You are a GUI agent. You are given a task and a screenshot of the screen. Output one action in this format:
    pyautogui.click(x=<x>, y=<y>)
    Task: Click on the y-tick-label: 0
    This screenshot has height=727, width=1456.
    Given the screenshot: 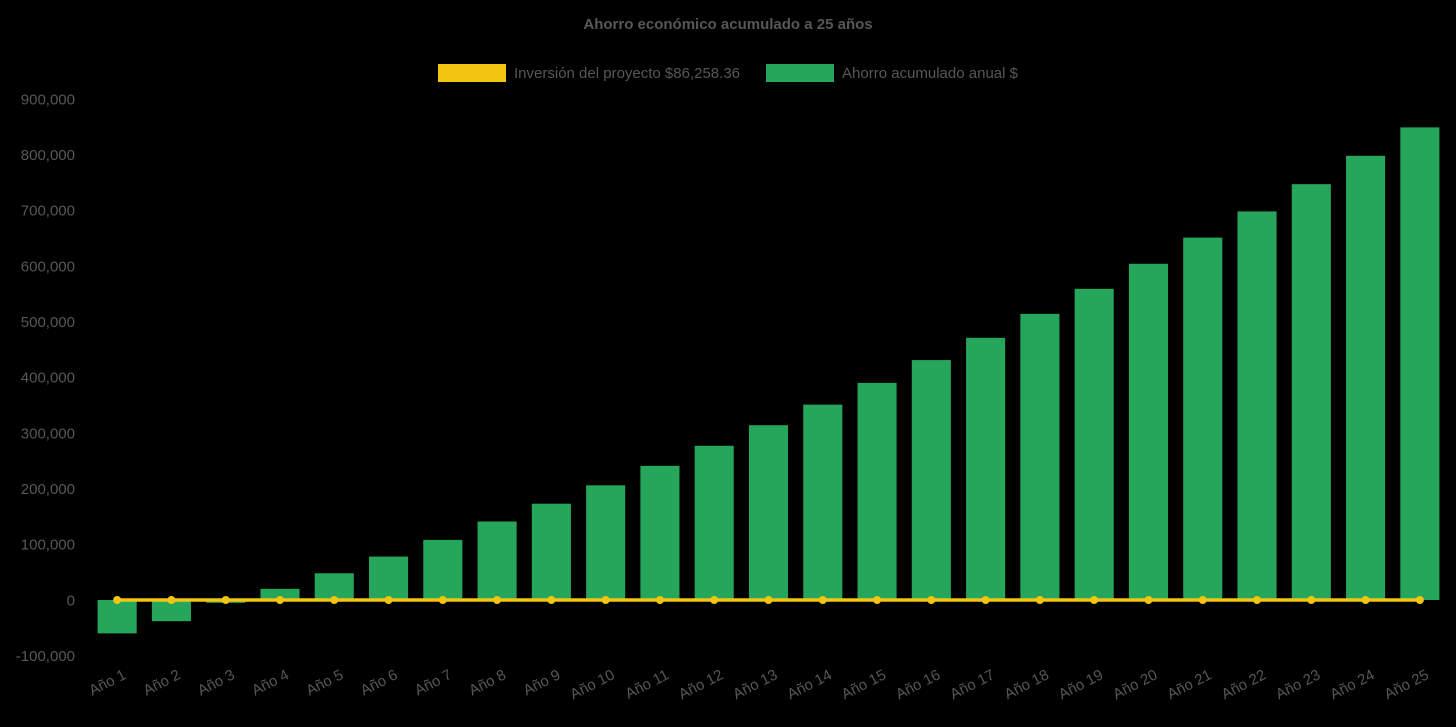 What is the action you would take?
    pyautogui.click(x=71, y=600)
    